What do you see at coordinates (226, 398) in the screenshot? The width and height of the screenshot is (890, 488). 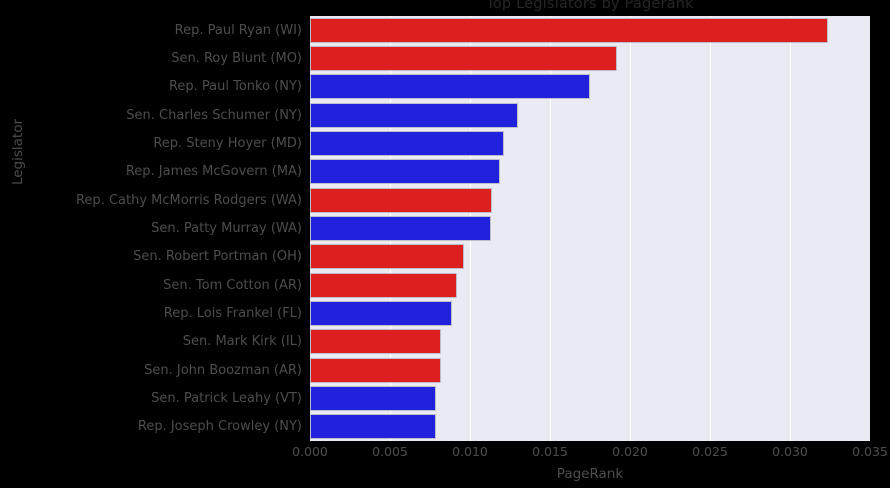 I see `y-tick-label: Sen. Patrick Leahy (VT)` at bounding box center [226, 398].